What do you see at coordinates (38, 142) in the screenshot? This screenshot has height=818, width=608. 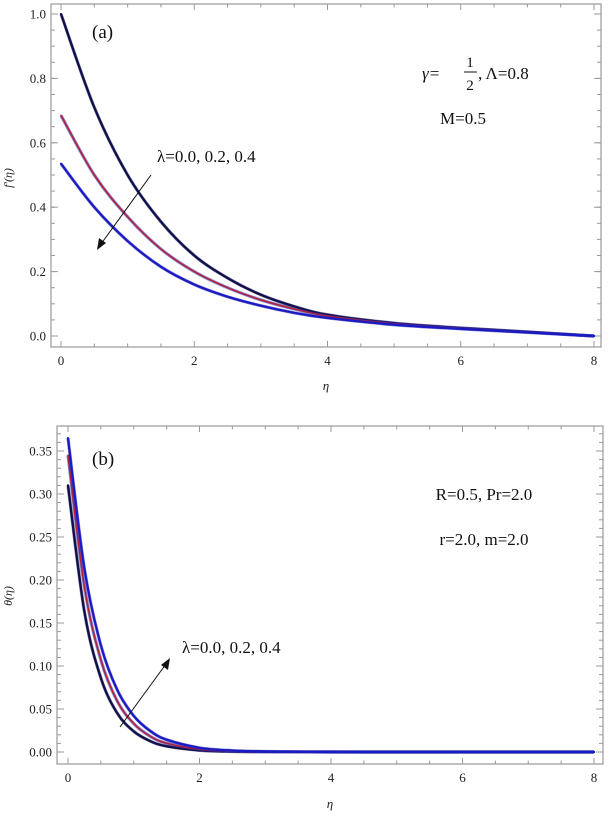 I see `y-tick-label-a: 0.6` at bounding box center [38, 142].